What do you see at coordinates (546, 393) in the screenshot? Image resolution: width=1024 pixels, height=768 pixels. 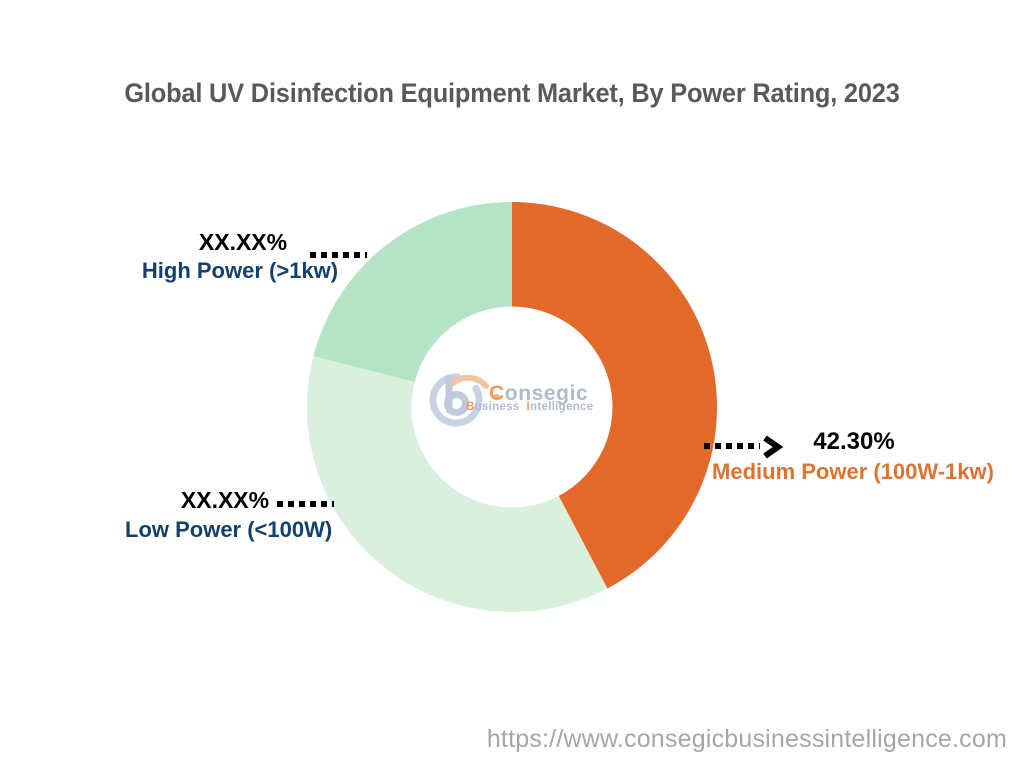 I see `logo-wordmark-rest: onsegic` at bounding box center [546, 393].